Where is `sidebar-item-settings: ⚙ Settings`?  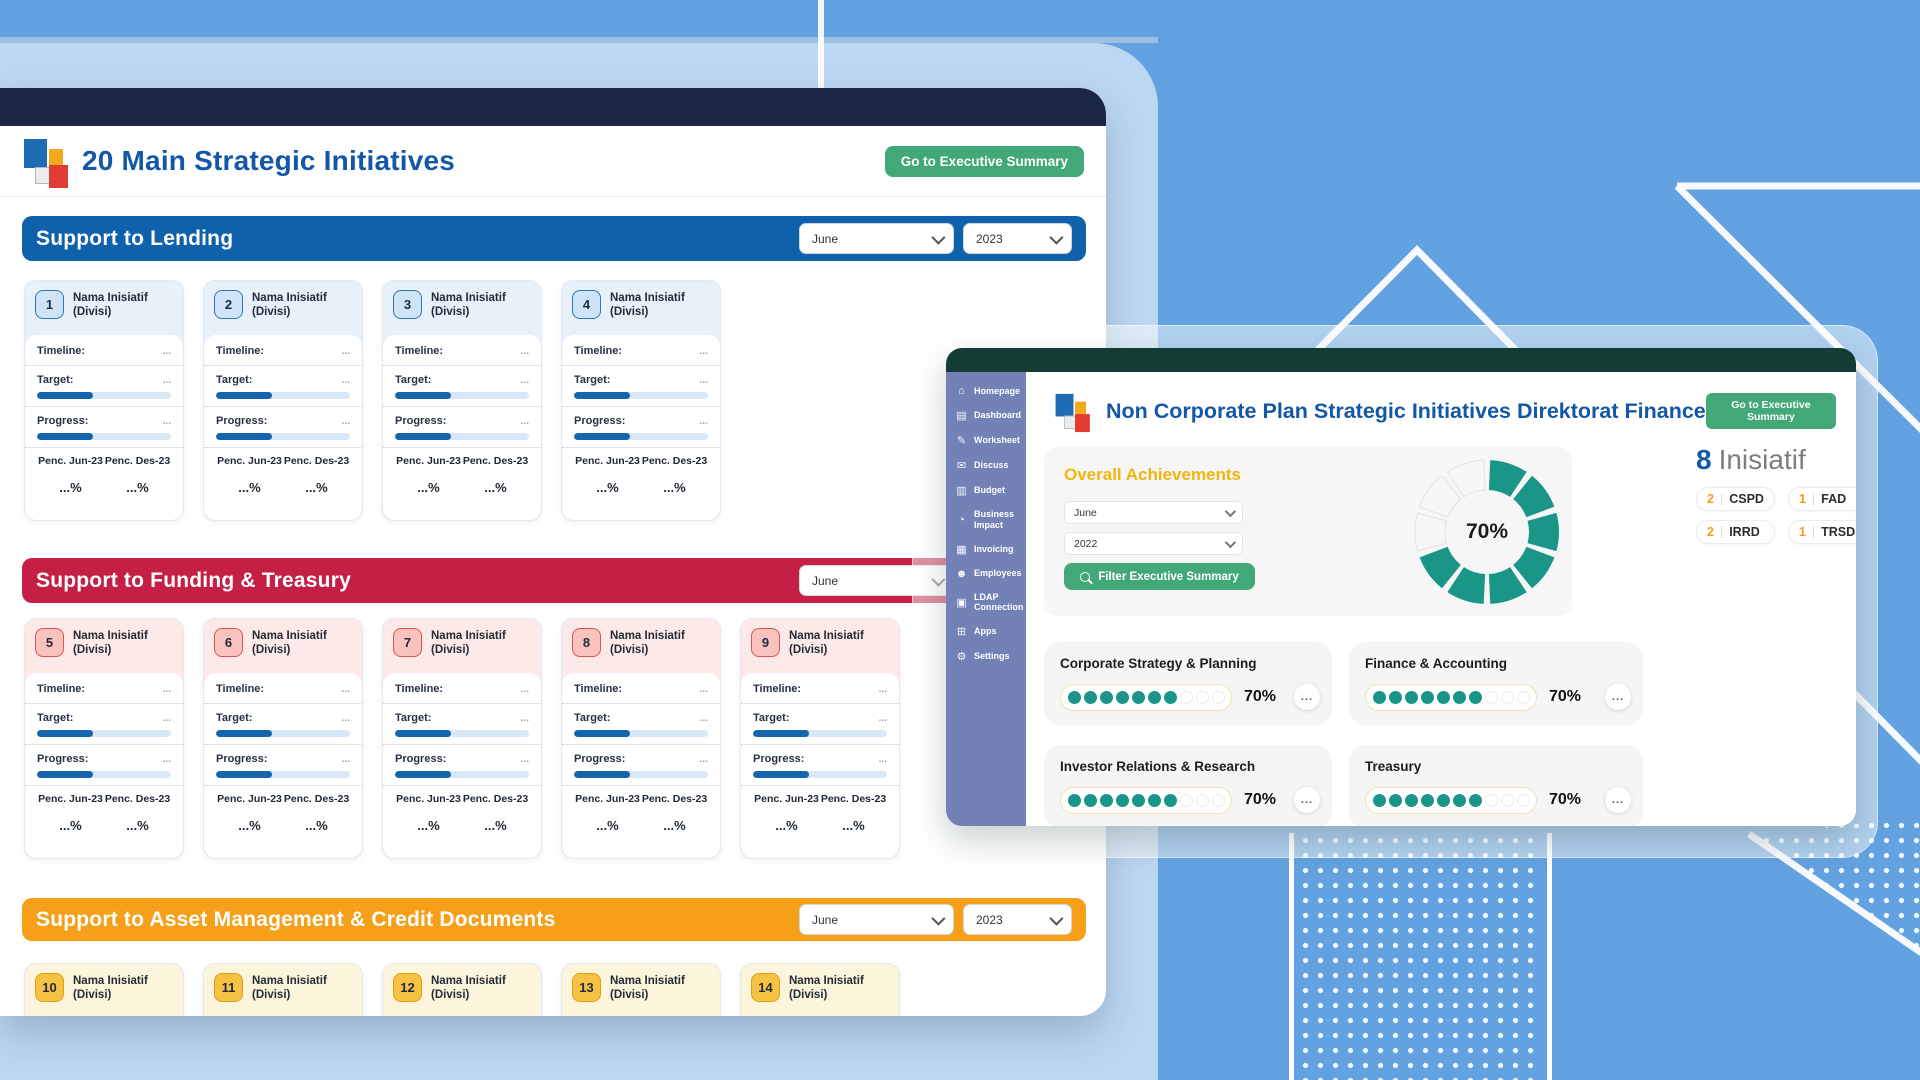
sidebar-item-settings: ⚙ Settings is located at coordinates (986, 656).